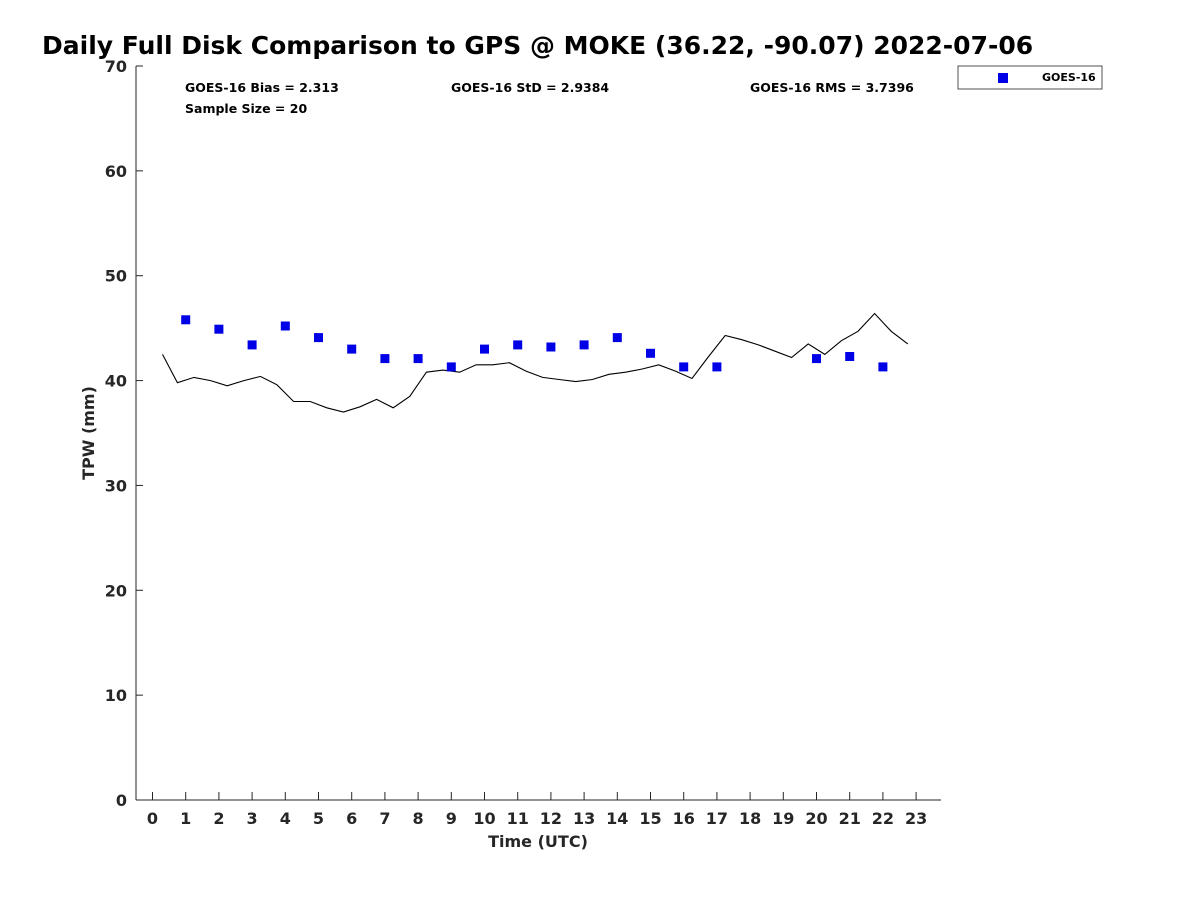  I want to click on goes16-points, so click(534, 343).